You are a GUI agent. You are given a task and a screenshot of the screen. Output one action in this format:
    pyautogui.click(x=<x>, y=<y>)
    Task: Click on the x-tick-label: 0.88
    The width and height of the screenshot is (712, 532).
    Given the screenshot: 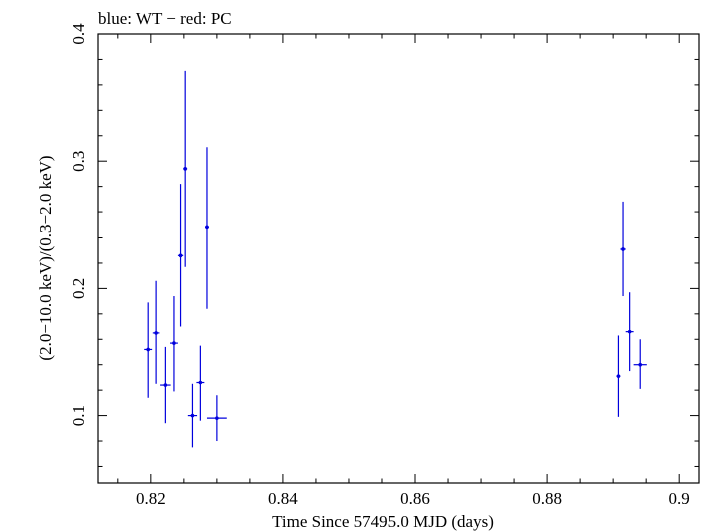 What is the action you would take?
    pyautogui.click(x=547, y=498)
    